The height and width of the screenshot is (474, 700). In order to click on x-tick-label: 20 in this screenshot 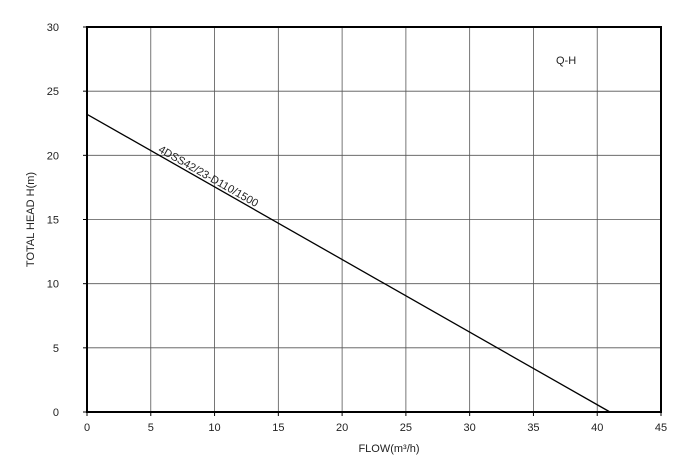, I will do `click(342, 428)`.